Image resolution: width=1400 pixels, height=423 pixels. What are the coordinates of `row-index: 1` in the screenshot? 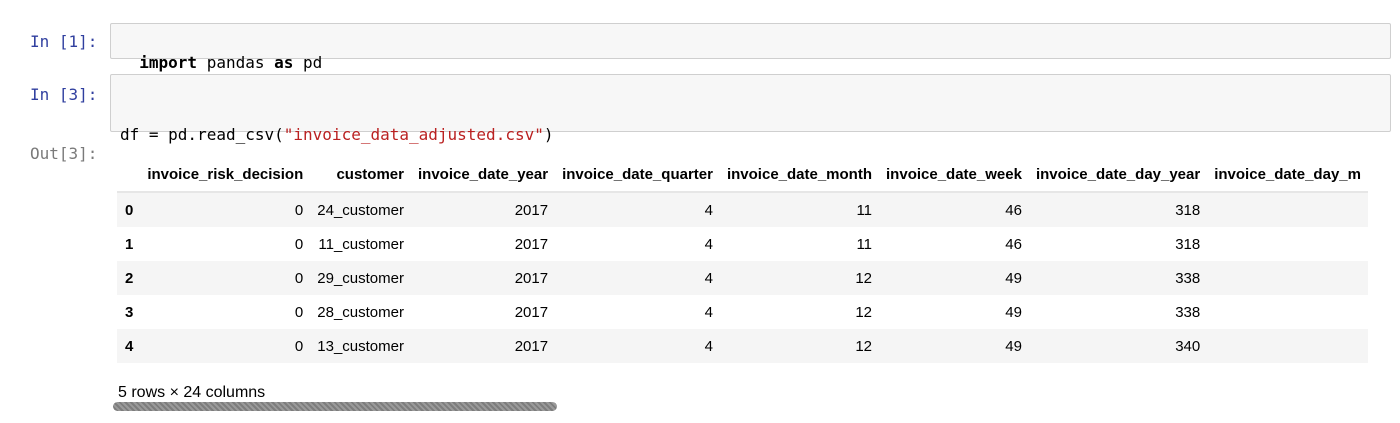 It's located at (129, 244).